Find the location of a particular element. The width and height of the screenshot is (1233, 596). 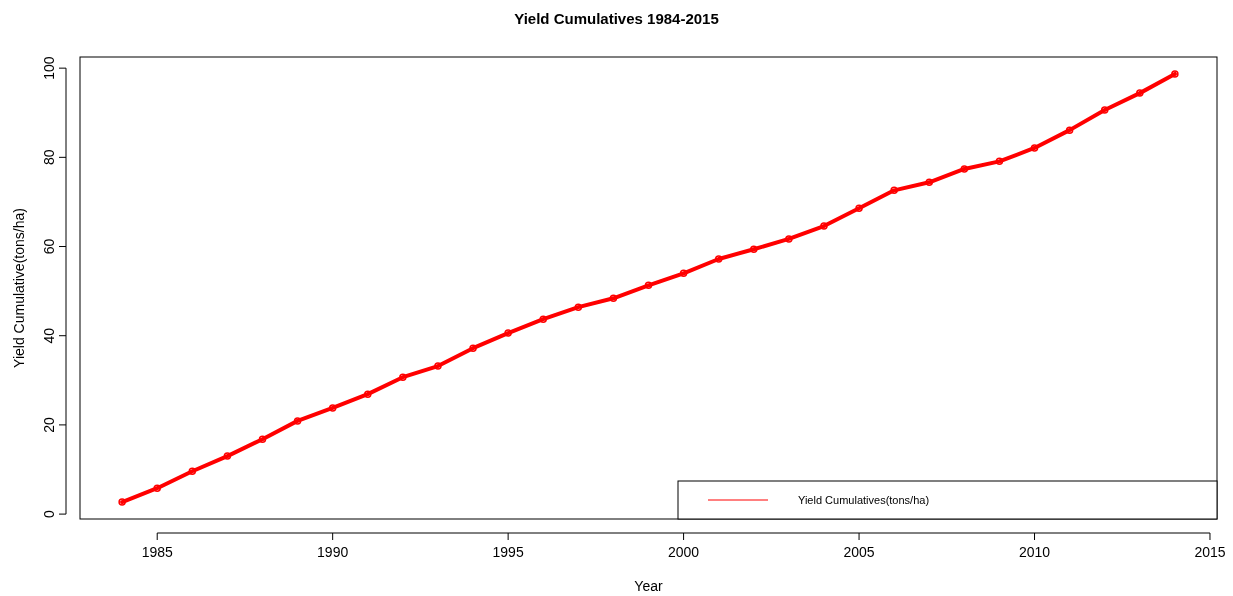

y-axis-title: Yield Cumulative(tons/ha) is located at coordinates (19, 288).